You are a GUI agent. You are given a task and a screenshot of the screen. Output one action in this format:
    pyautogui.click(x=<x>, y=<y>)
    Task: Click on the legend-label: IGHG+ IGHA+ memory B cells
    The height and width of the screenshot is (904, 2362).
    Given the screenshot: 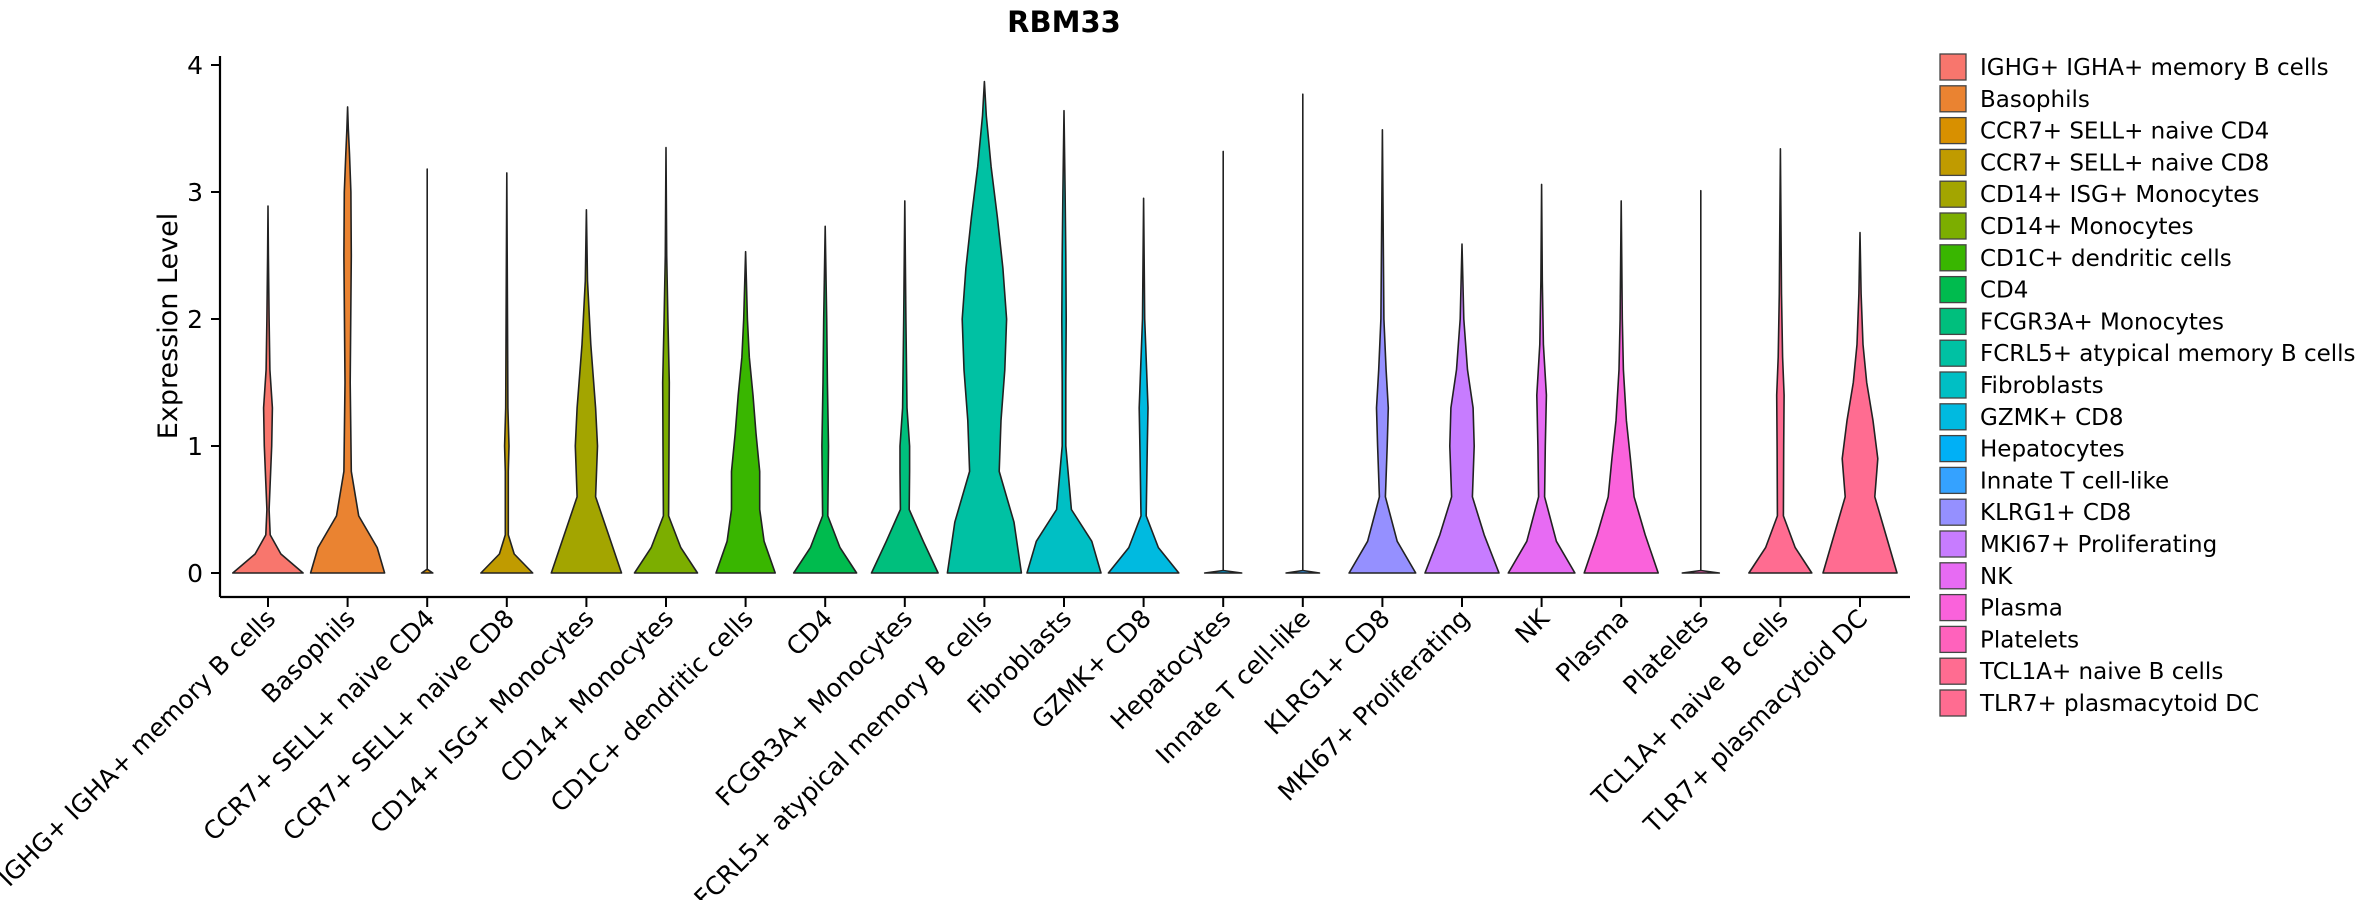 What is the action you would take?
    pyautogui.click(x=2154, y=68)
    